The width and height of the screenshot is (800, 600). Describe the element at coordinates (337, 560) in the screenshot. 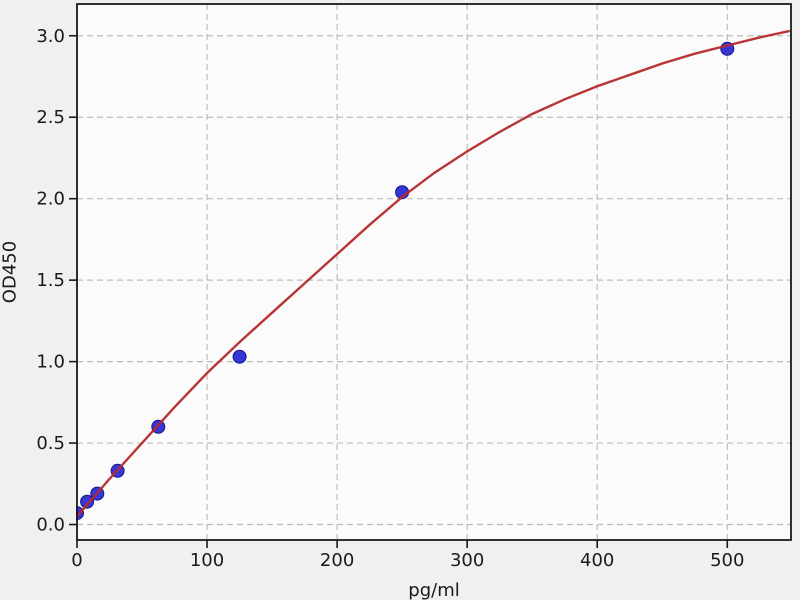

I see `x-axis-tick-label: 200` at that location.